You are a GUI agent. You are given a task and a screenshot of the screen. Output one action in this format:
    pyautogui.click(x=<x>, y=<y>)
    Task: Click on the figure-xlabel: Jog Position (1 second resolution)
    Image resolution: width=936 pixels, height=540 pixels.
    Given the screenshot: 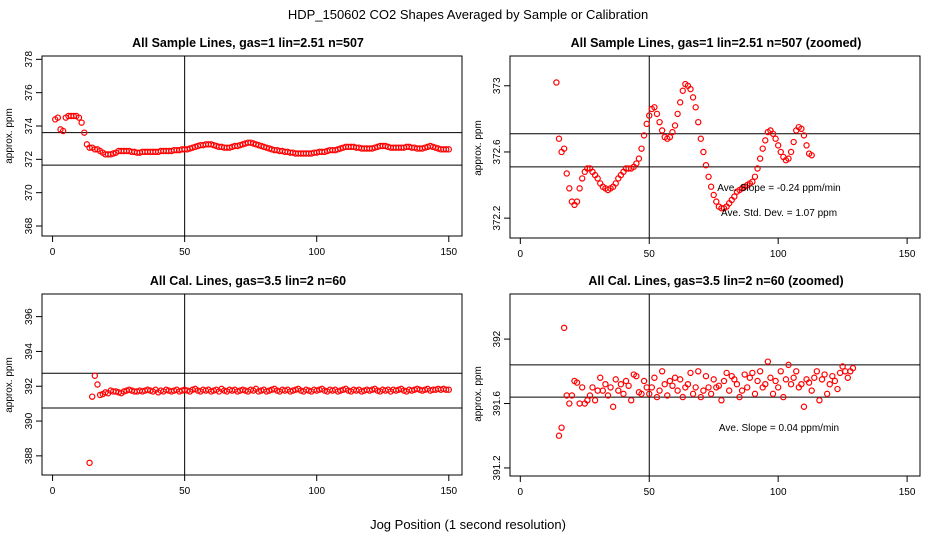 What is the action you would take?
    pyautogui.click(x=468, y=524)
    